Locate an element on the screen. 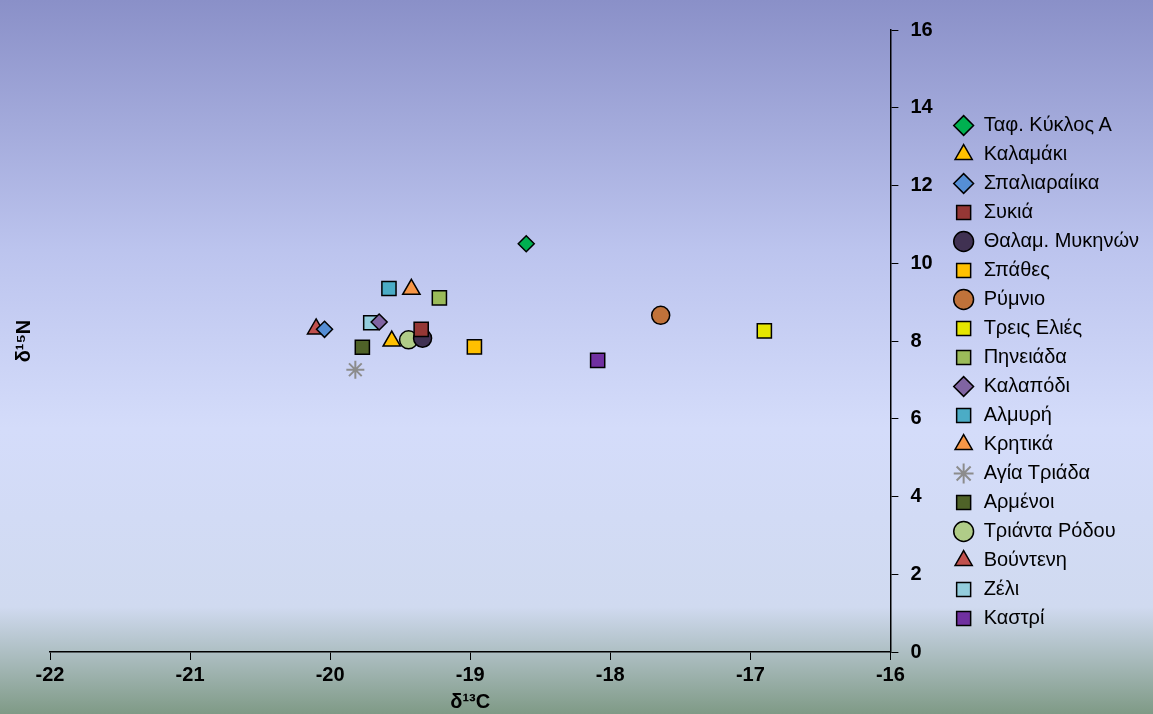 This screenshot has width=1153, height=714. y-tick-label: 0 is located at coordinates (916, 650).